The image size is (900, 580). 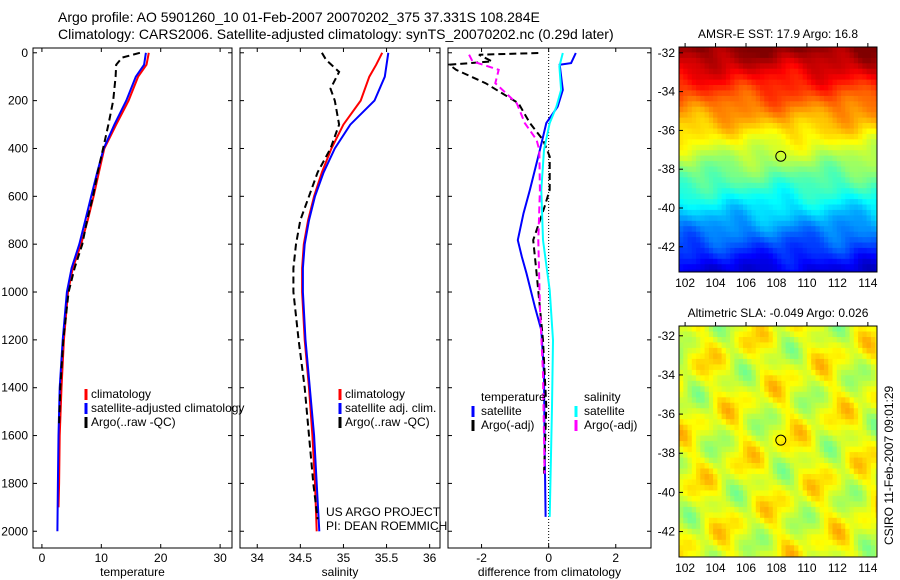 What do you see at coordinates (507, 425) in the screenshot?
I see `legend-label: Argo(-adj)` at bounding box center [507, 425].